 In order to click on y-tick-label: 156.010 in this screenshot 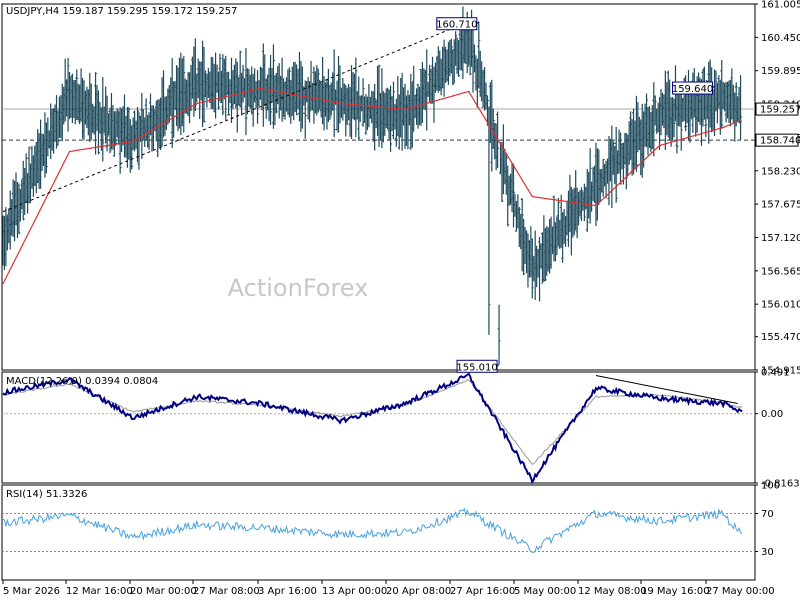, I will do `click(780, 305)`.